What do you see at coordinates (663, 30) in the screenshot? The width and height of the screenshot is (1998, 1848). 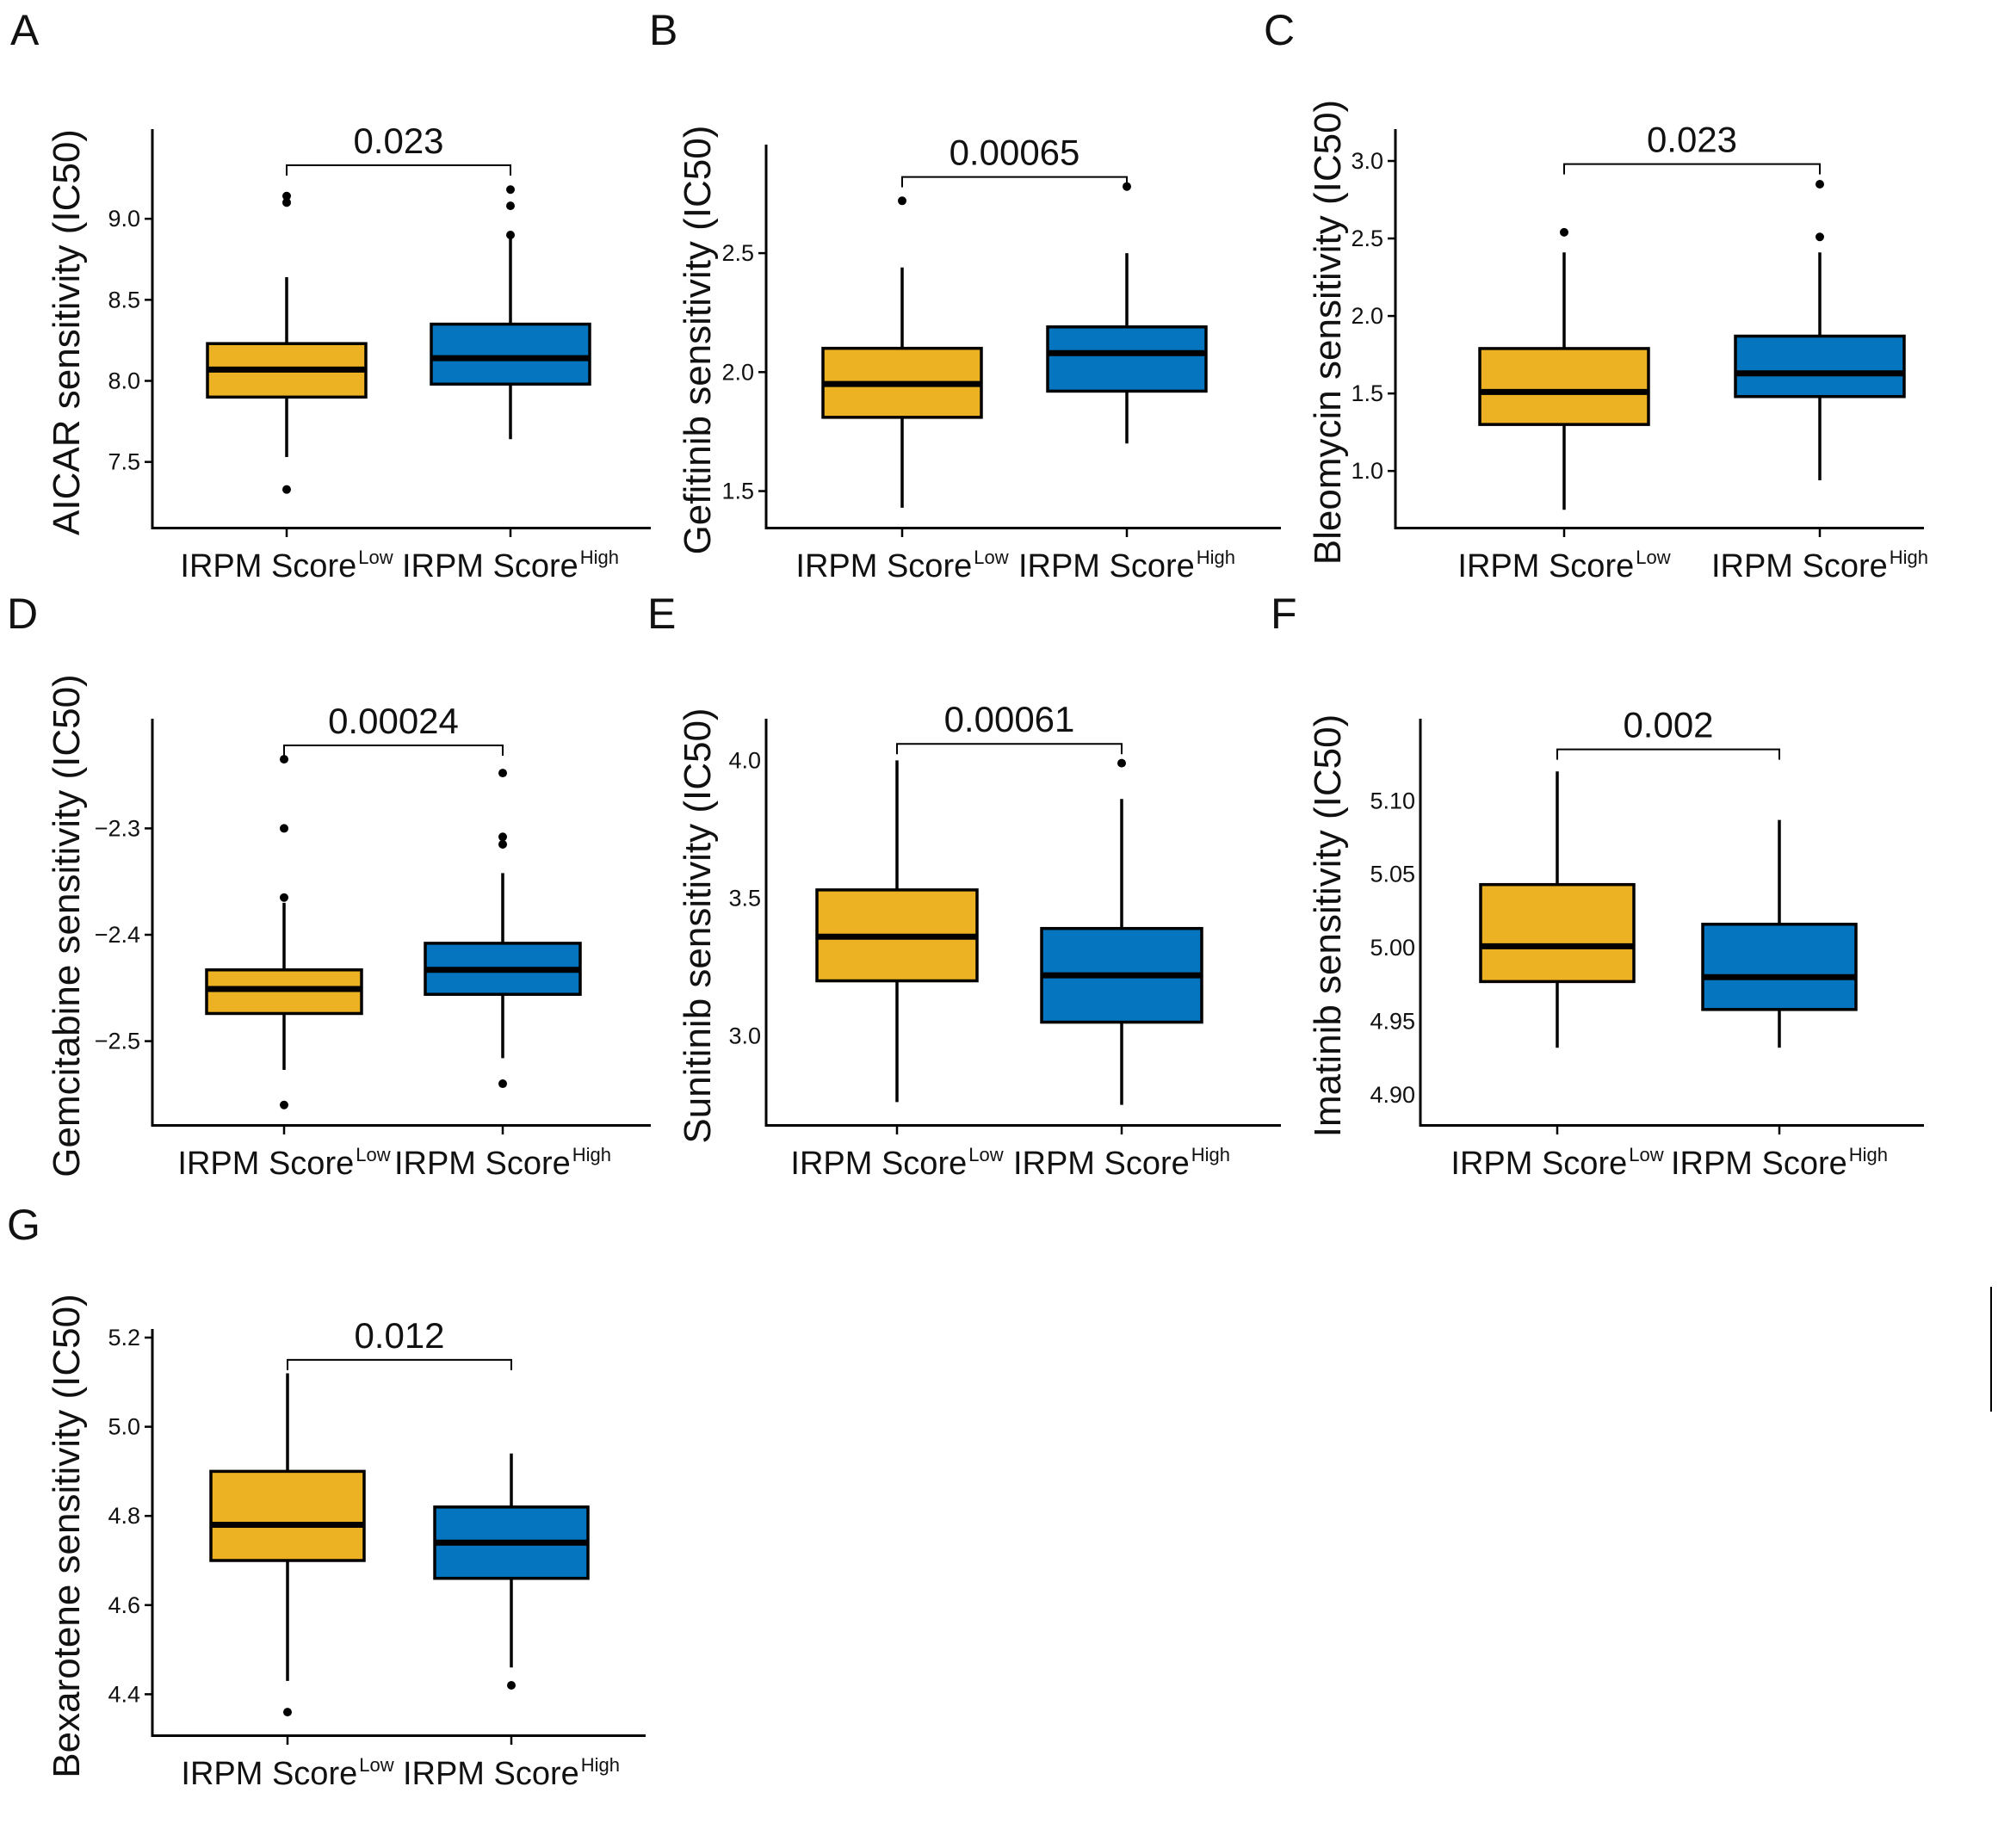 I see `panel-letter: B` at bounding box center [663, 30].